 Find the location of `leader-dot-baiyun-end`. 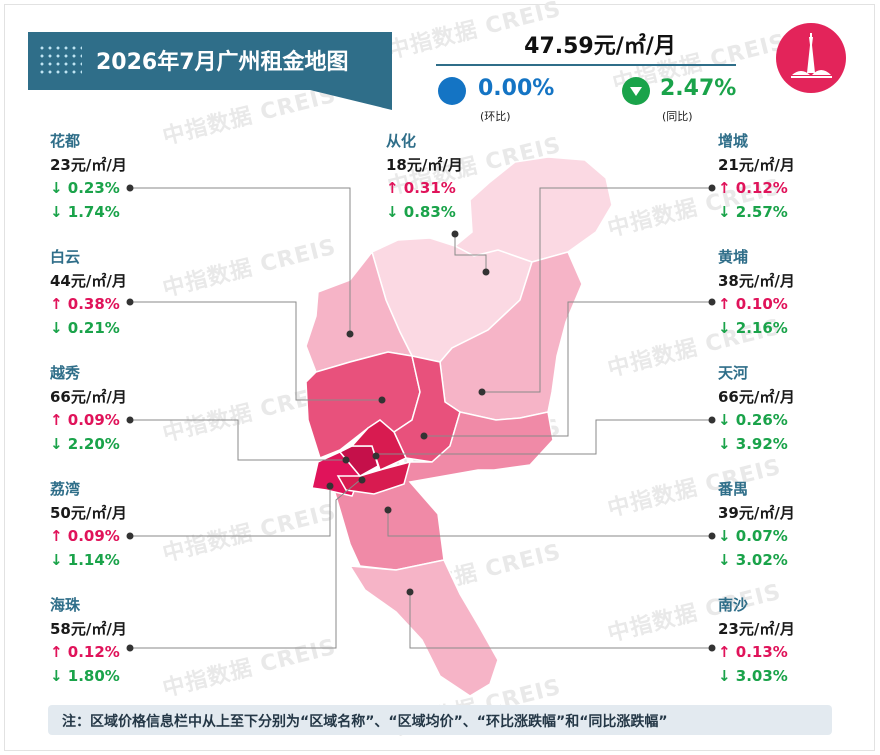

leader-dot-baiyun-end is located at coordinates (382, 400).